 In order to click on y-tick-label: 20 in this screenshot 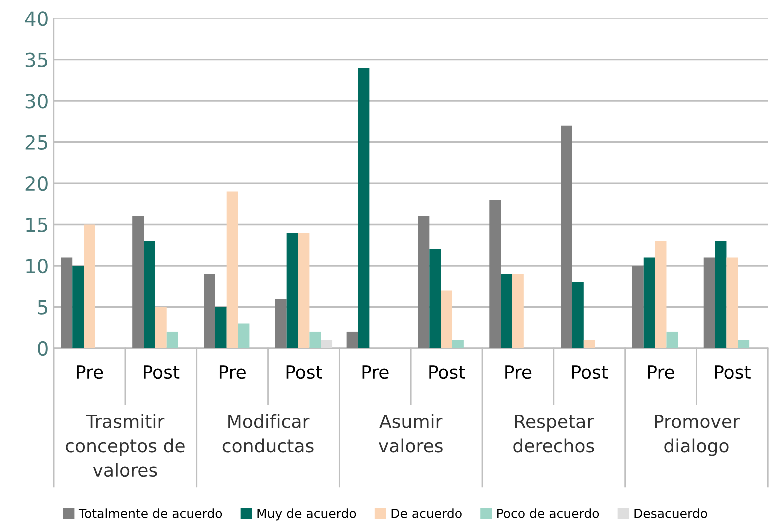, I will do `click(37, 184)`.